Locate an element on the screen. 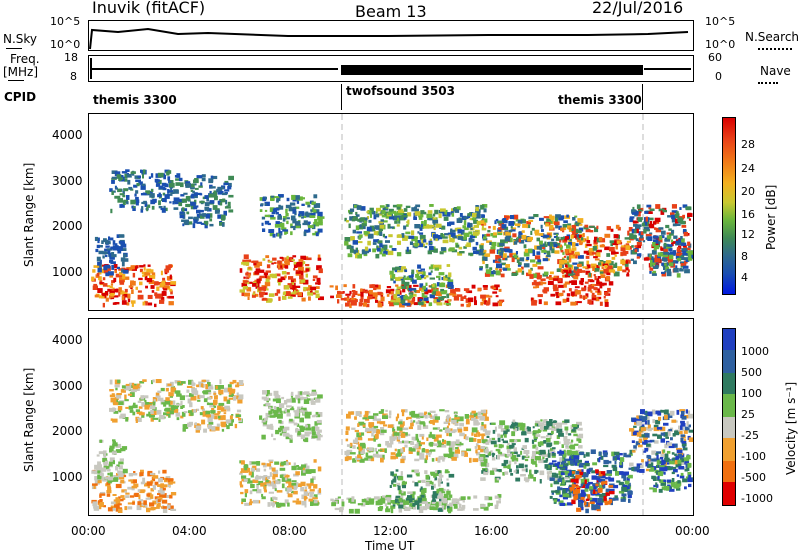  freq-trace is located at coordinates (390, 68).